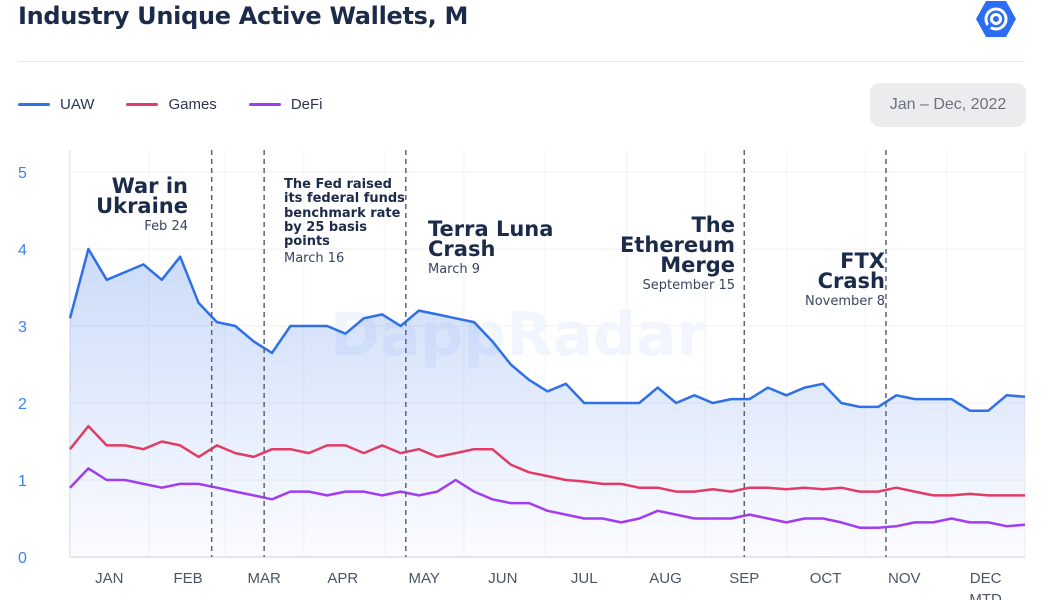  I want to click on annotation-title: War in Ukraine, so click(142, 196).